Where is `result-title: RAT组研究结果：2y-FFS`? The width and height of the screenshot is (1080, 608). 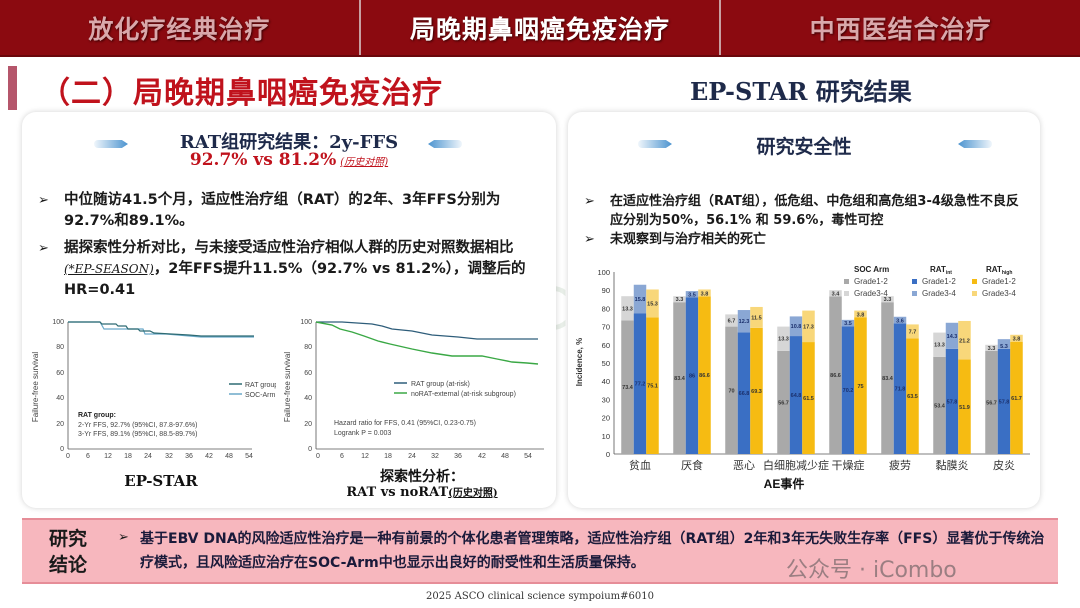 result-title: RAT组研究结果：2y-FFS is located at coordinates (289, 142).